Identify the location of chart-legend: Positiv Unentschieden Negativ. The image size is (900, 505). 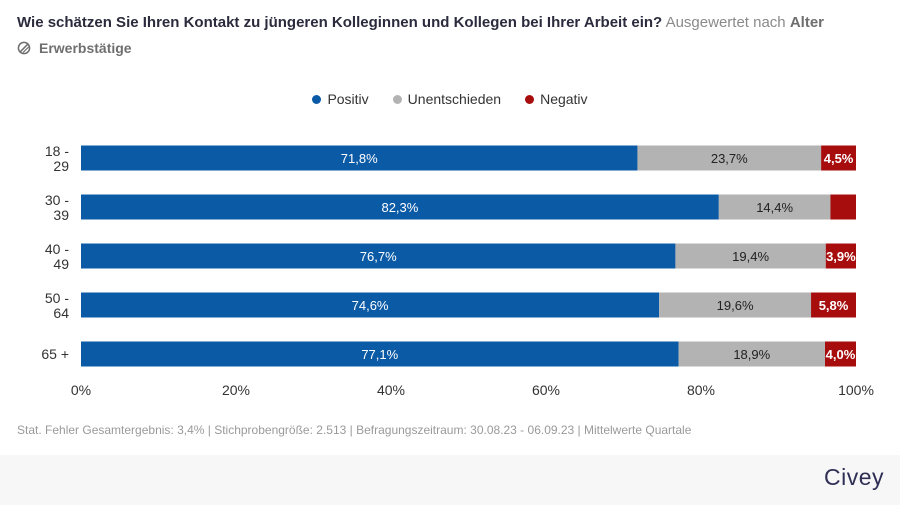
(450, 99).